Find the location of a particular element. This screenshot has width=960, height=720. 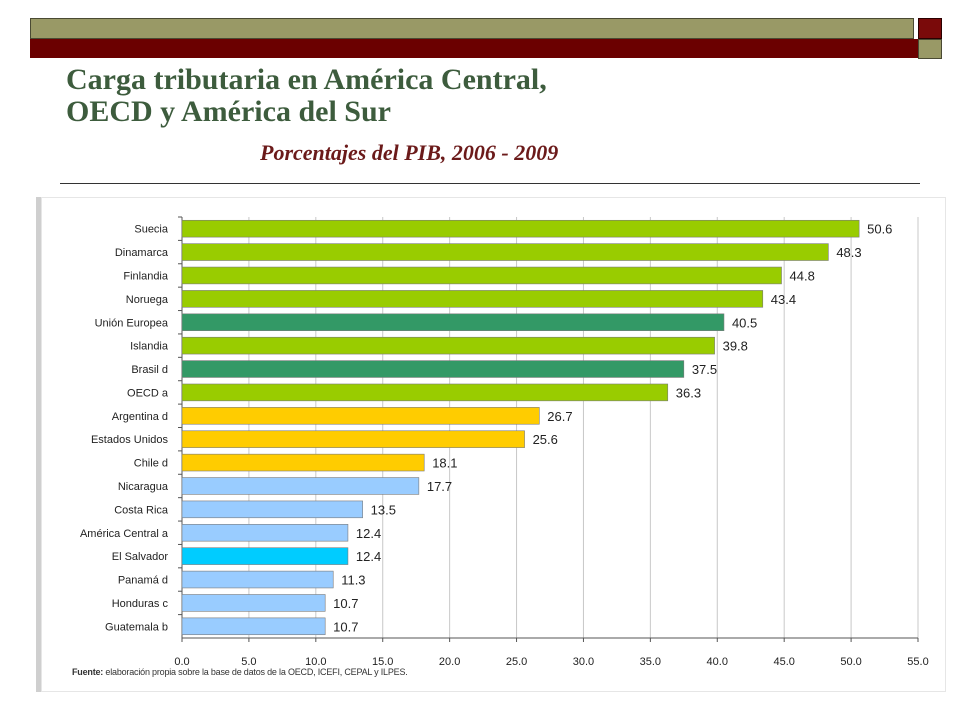

corner-square-olive is located at coordinates (930, 49).